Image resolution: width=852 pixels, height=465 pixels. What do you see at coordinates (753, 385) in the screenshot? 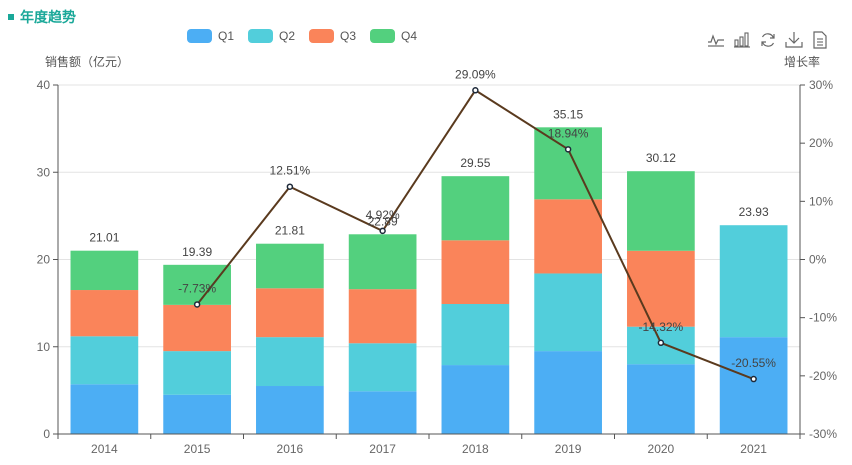
I see `bar-q1-2021` at bounding box center [753, 385].